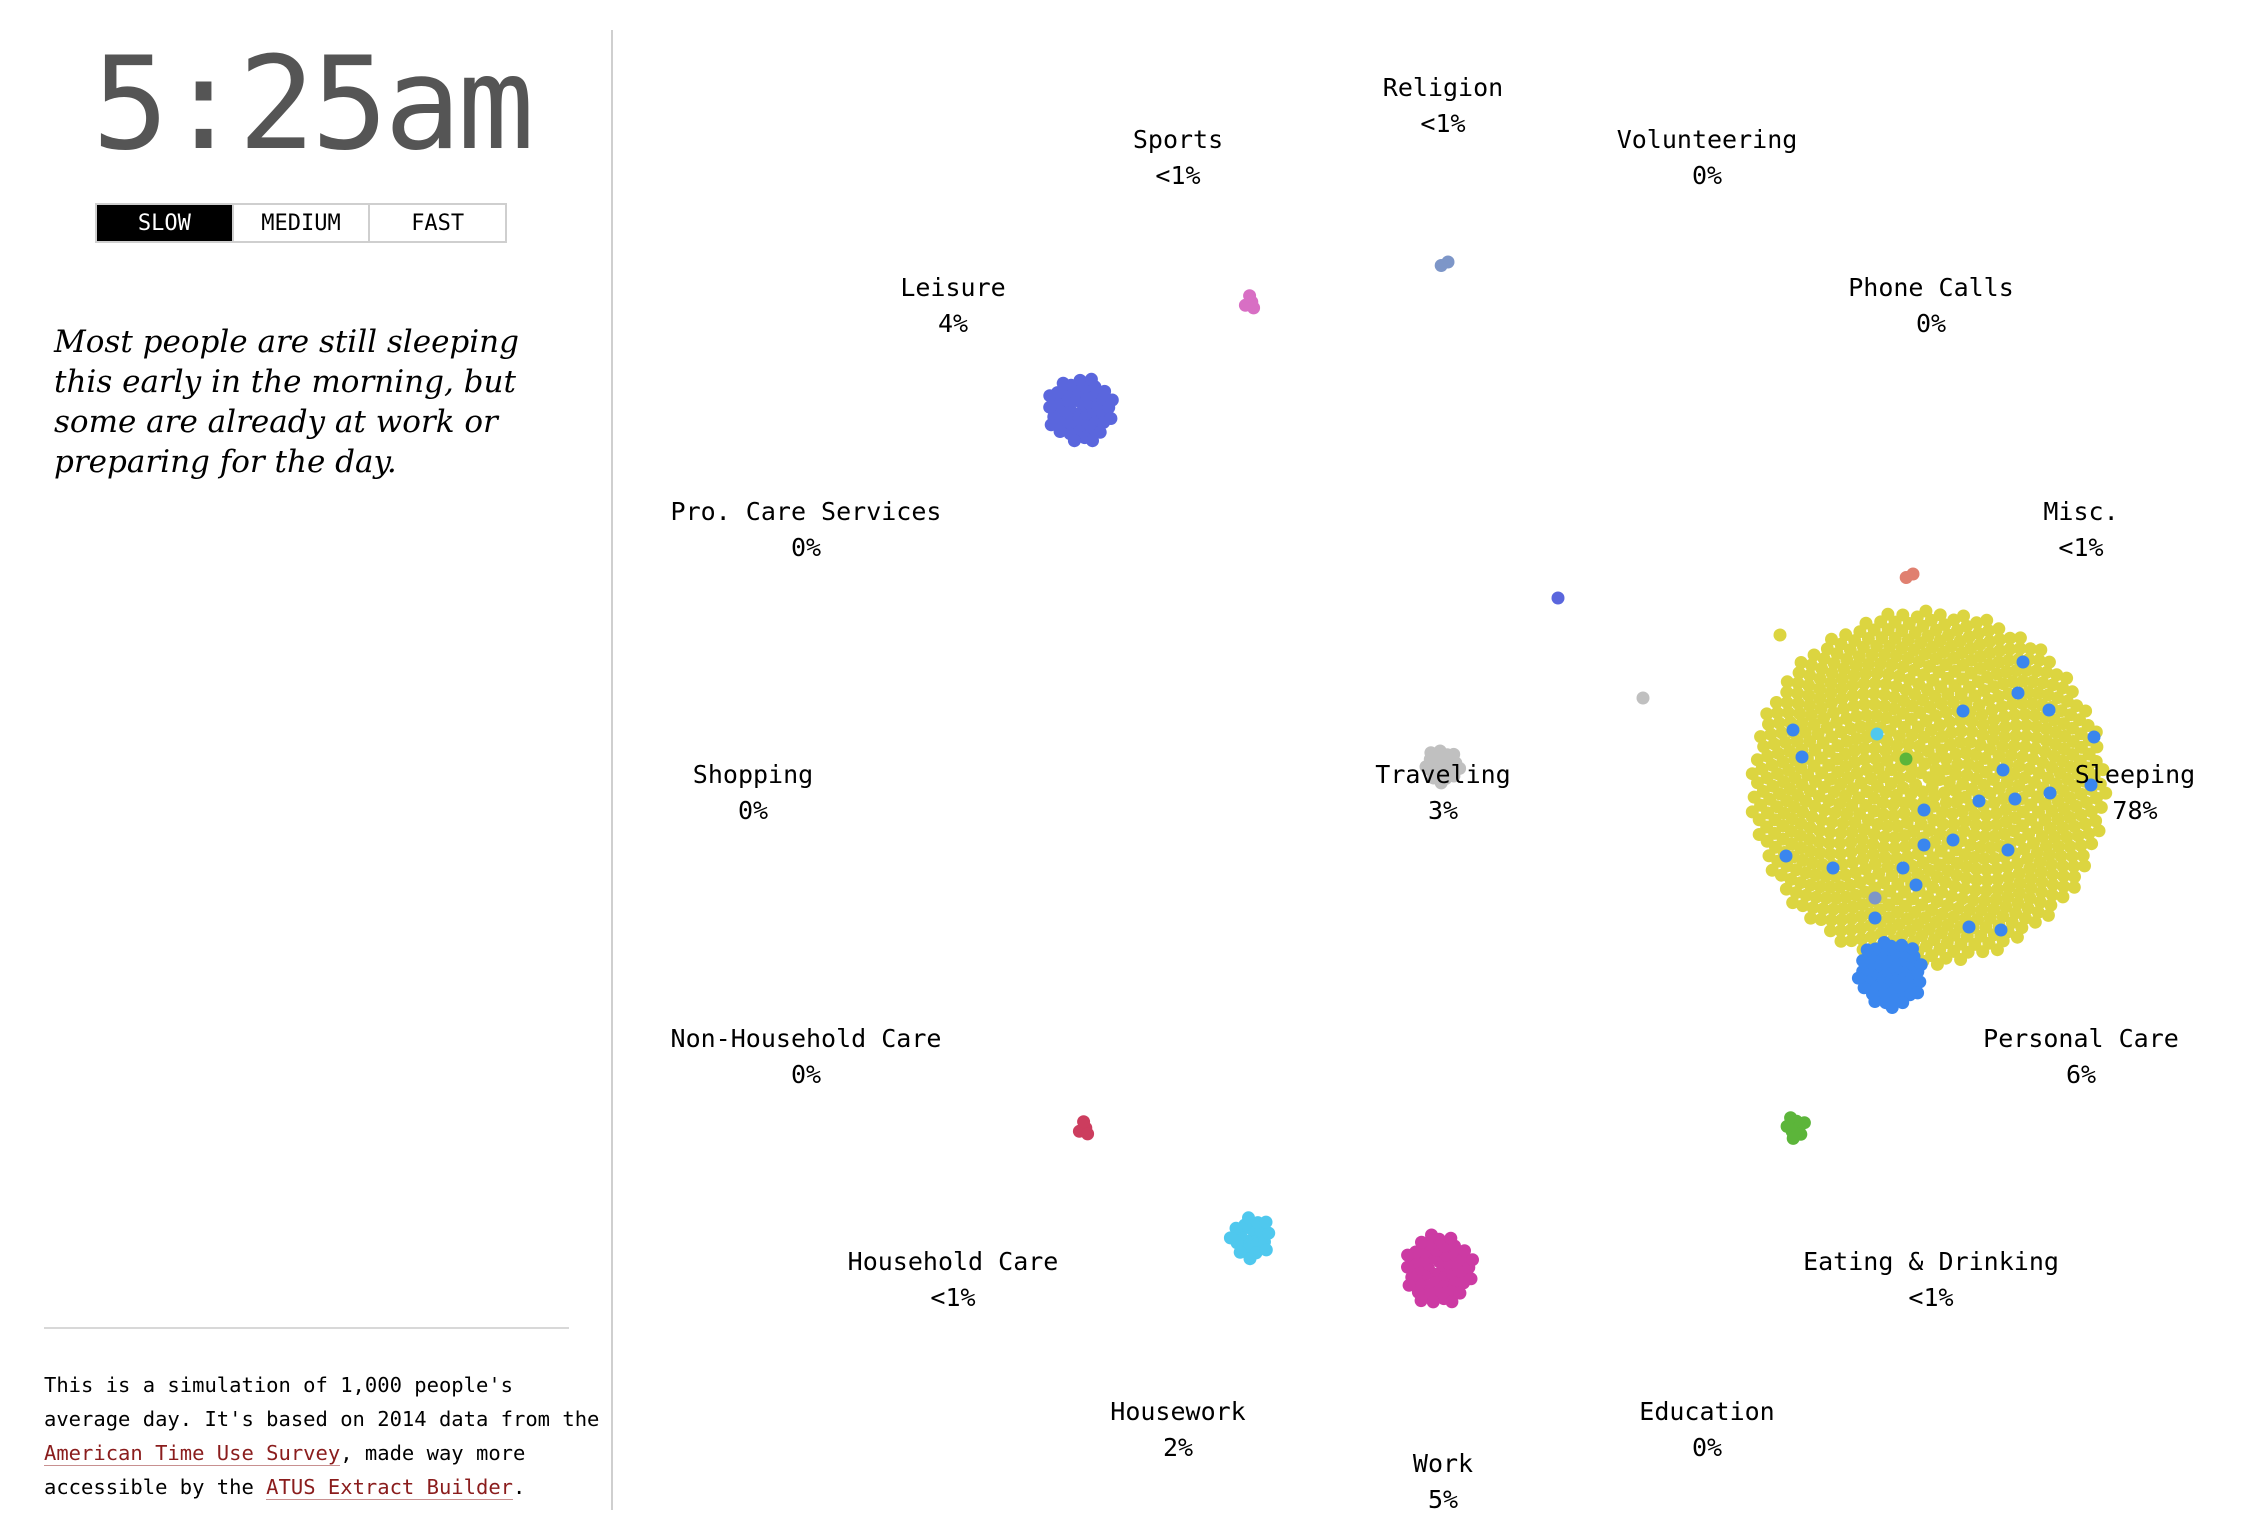  Describe the element at coordinates (612, 770) in the screenshot. I see `vertical-divider` at that location.